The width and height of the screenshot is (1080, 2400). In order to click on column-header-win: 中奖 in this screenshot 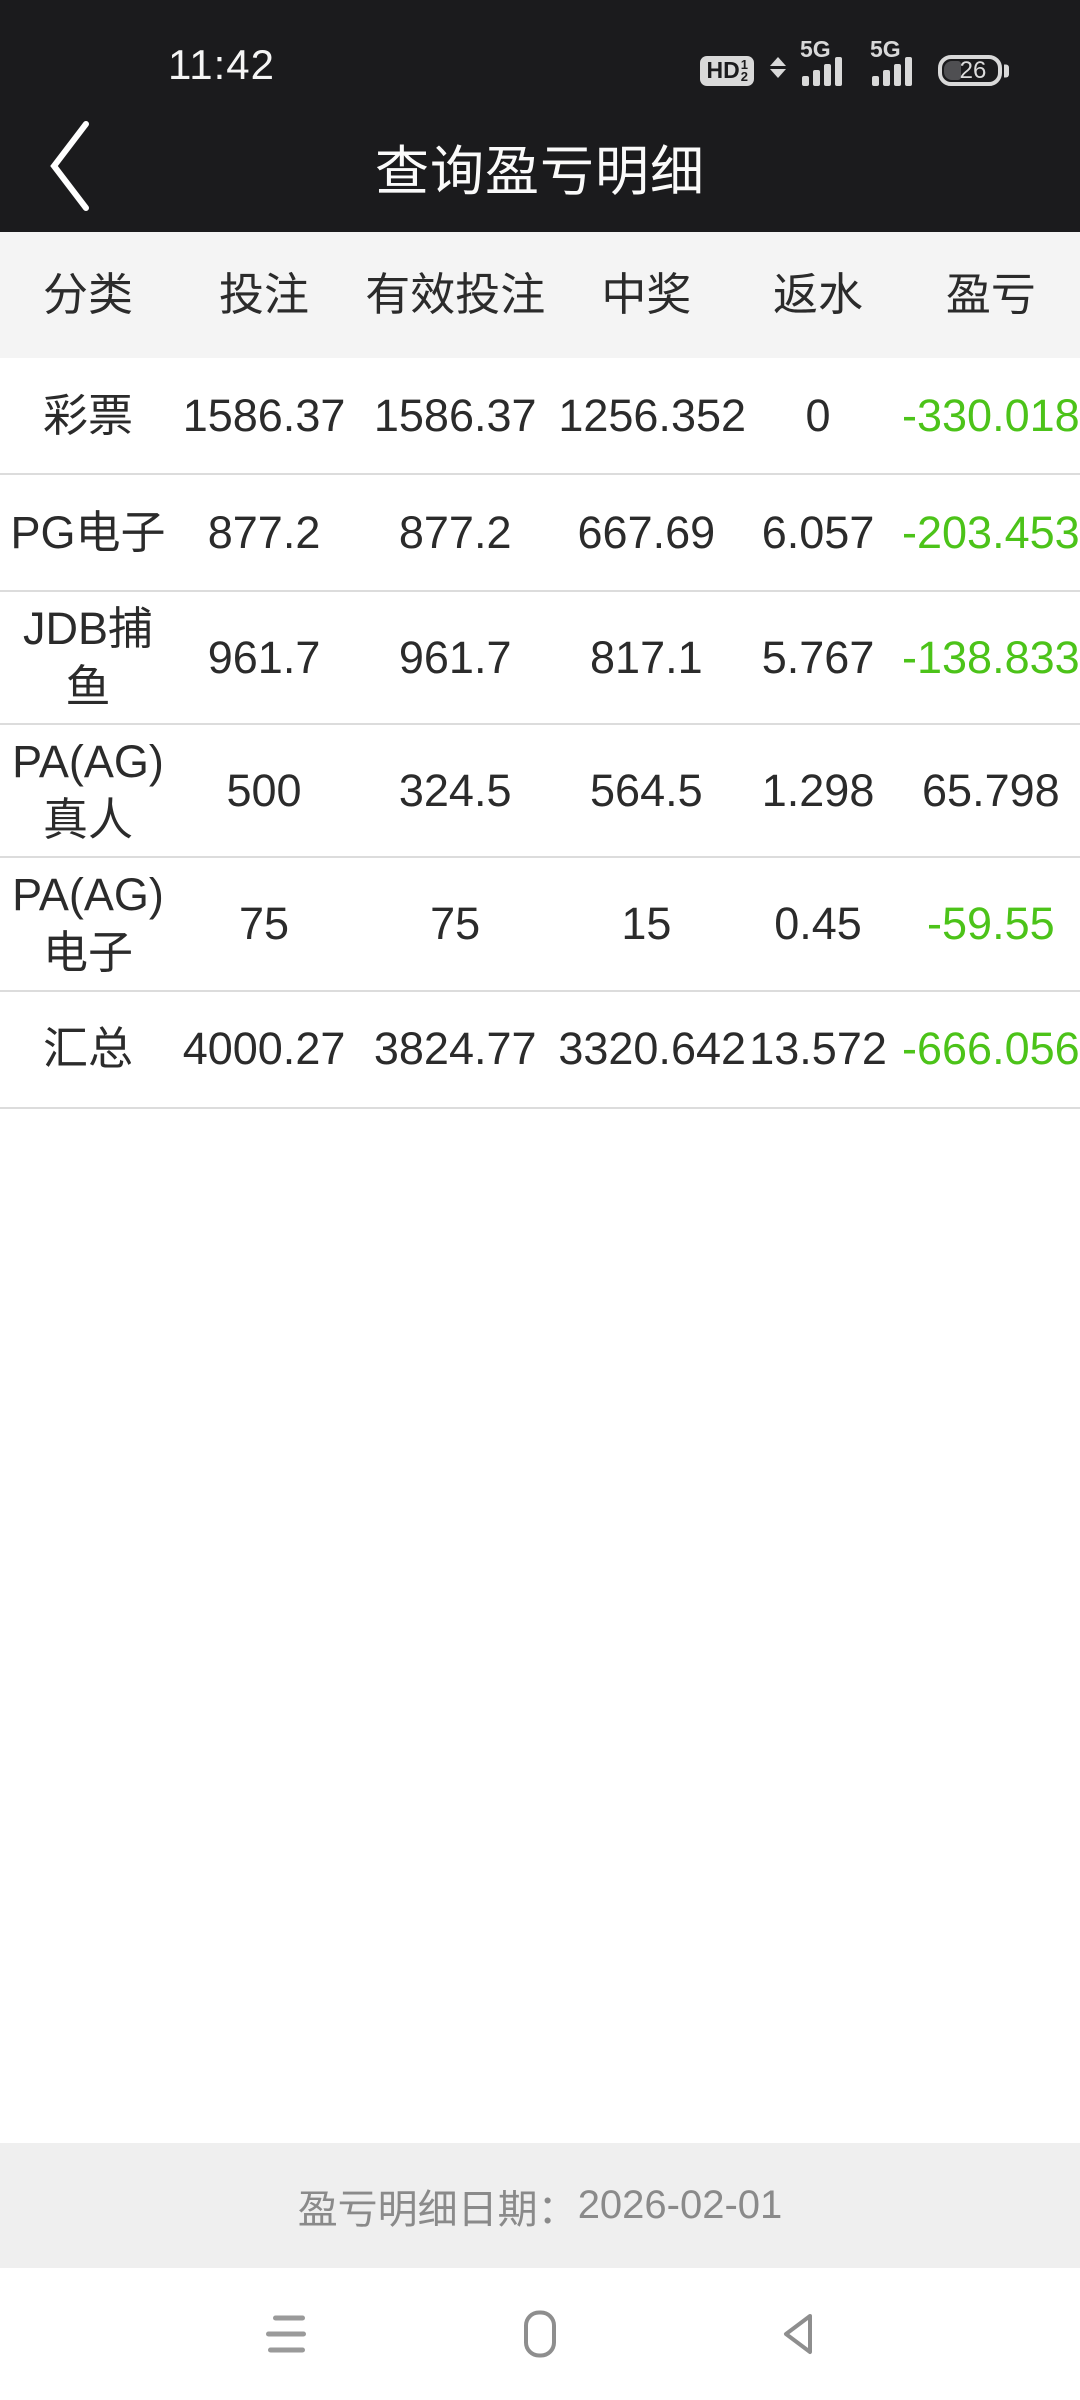, I will do `click(646, 295)`.